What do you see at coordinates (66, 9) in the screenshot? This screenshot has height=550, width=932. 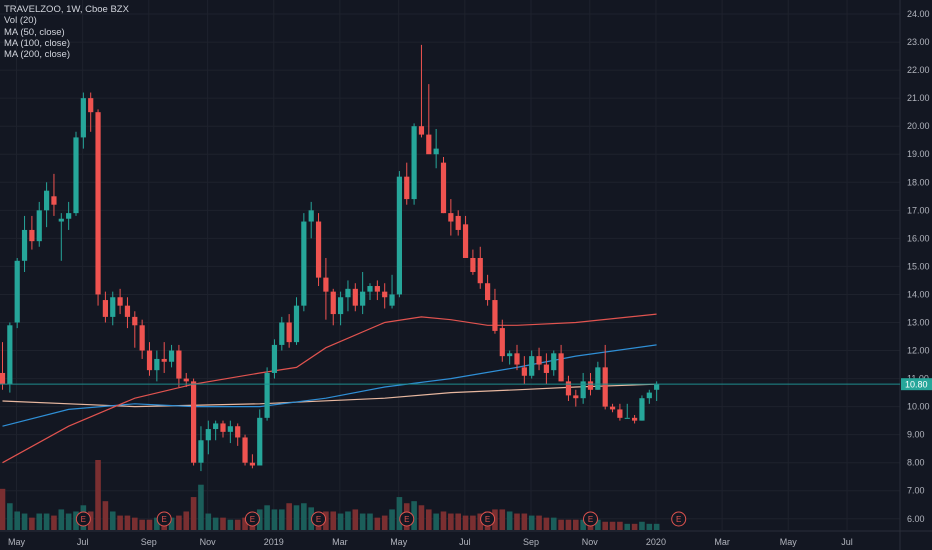 I see `legend-title: TRAVELZOO, 1W, Cboe BZX` at bounding box center [66, 9].